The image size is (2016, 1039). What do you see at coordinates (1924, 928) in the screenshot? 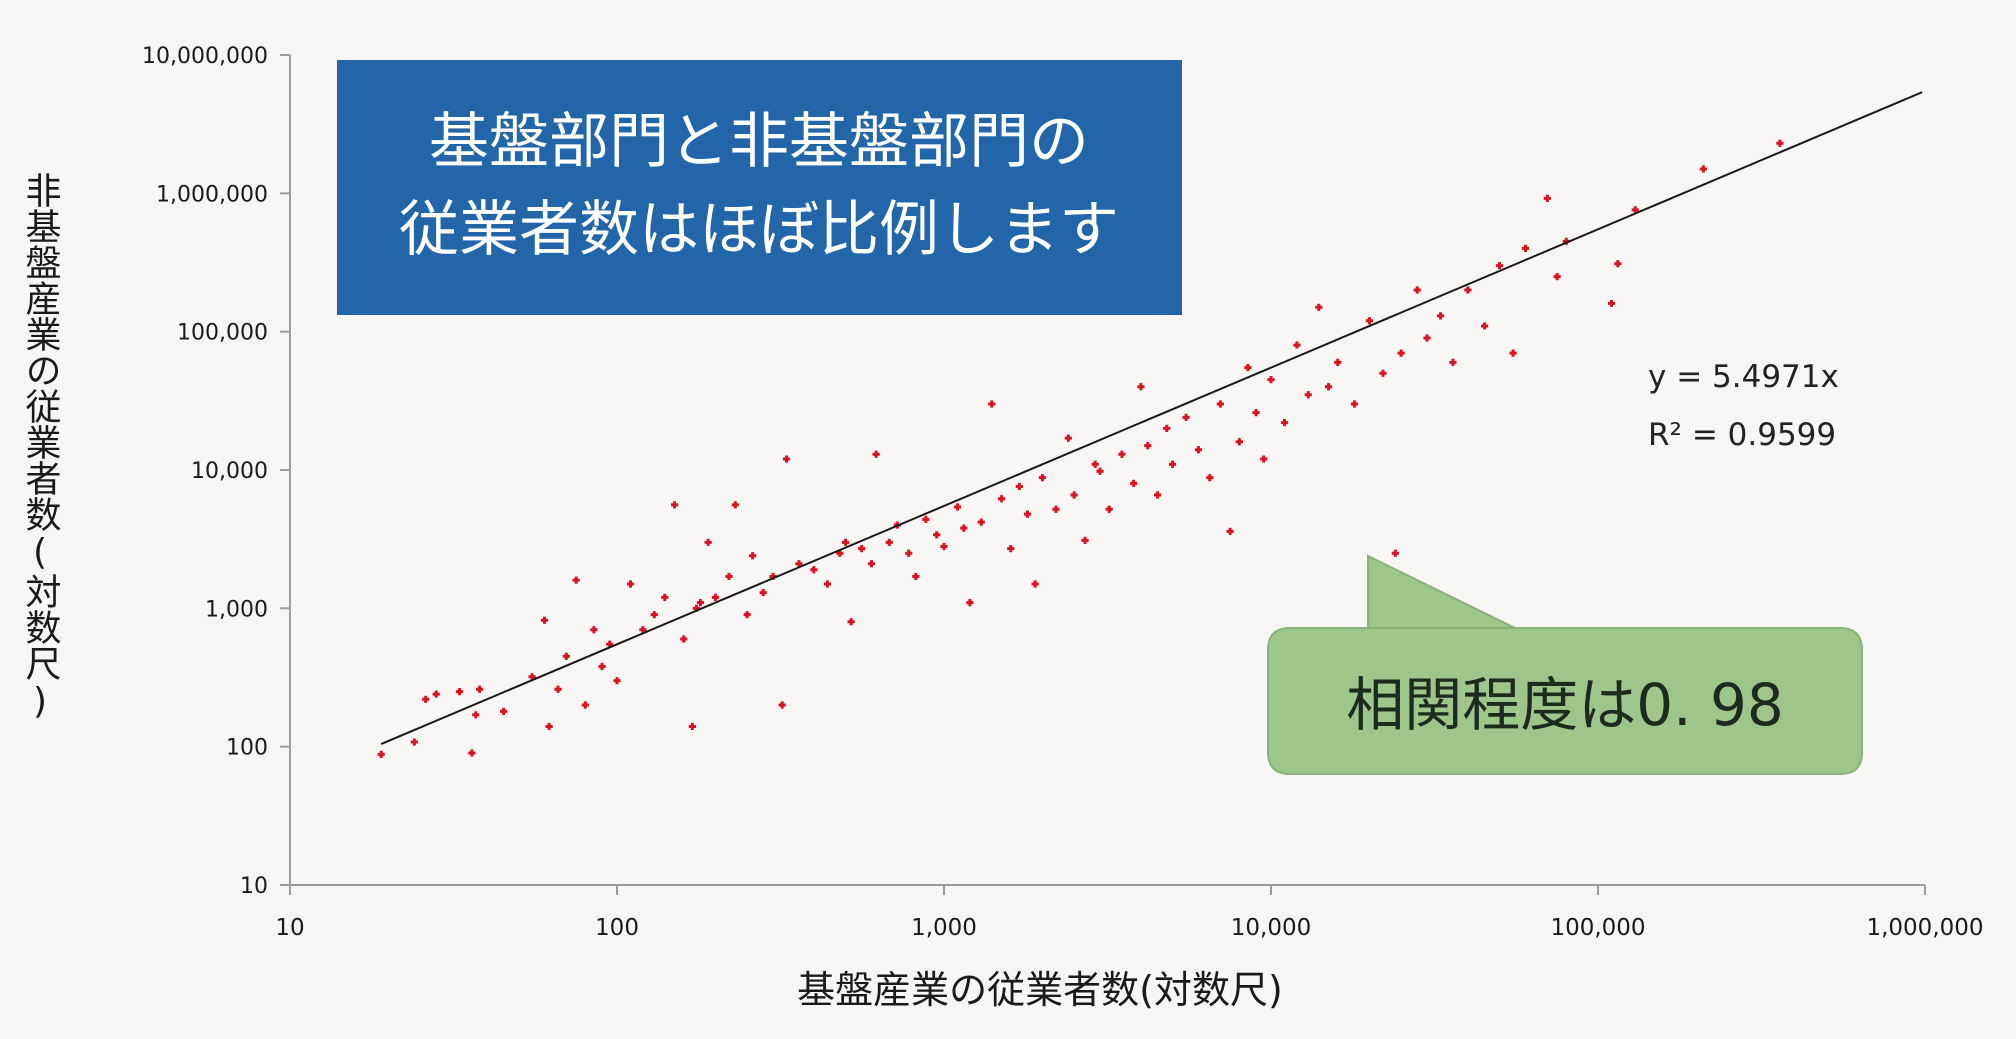
I see `x-tick-label: 1,000,000` at bounding box center [1924, 928].